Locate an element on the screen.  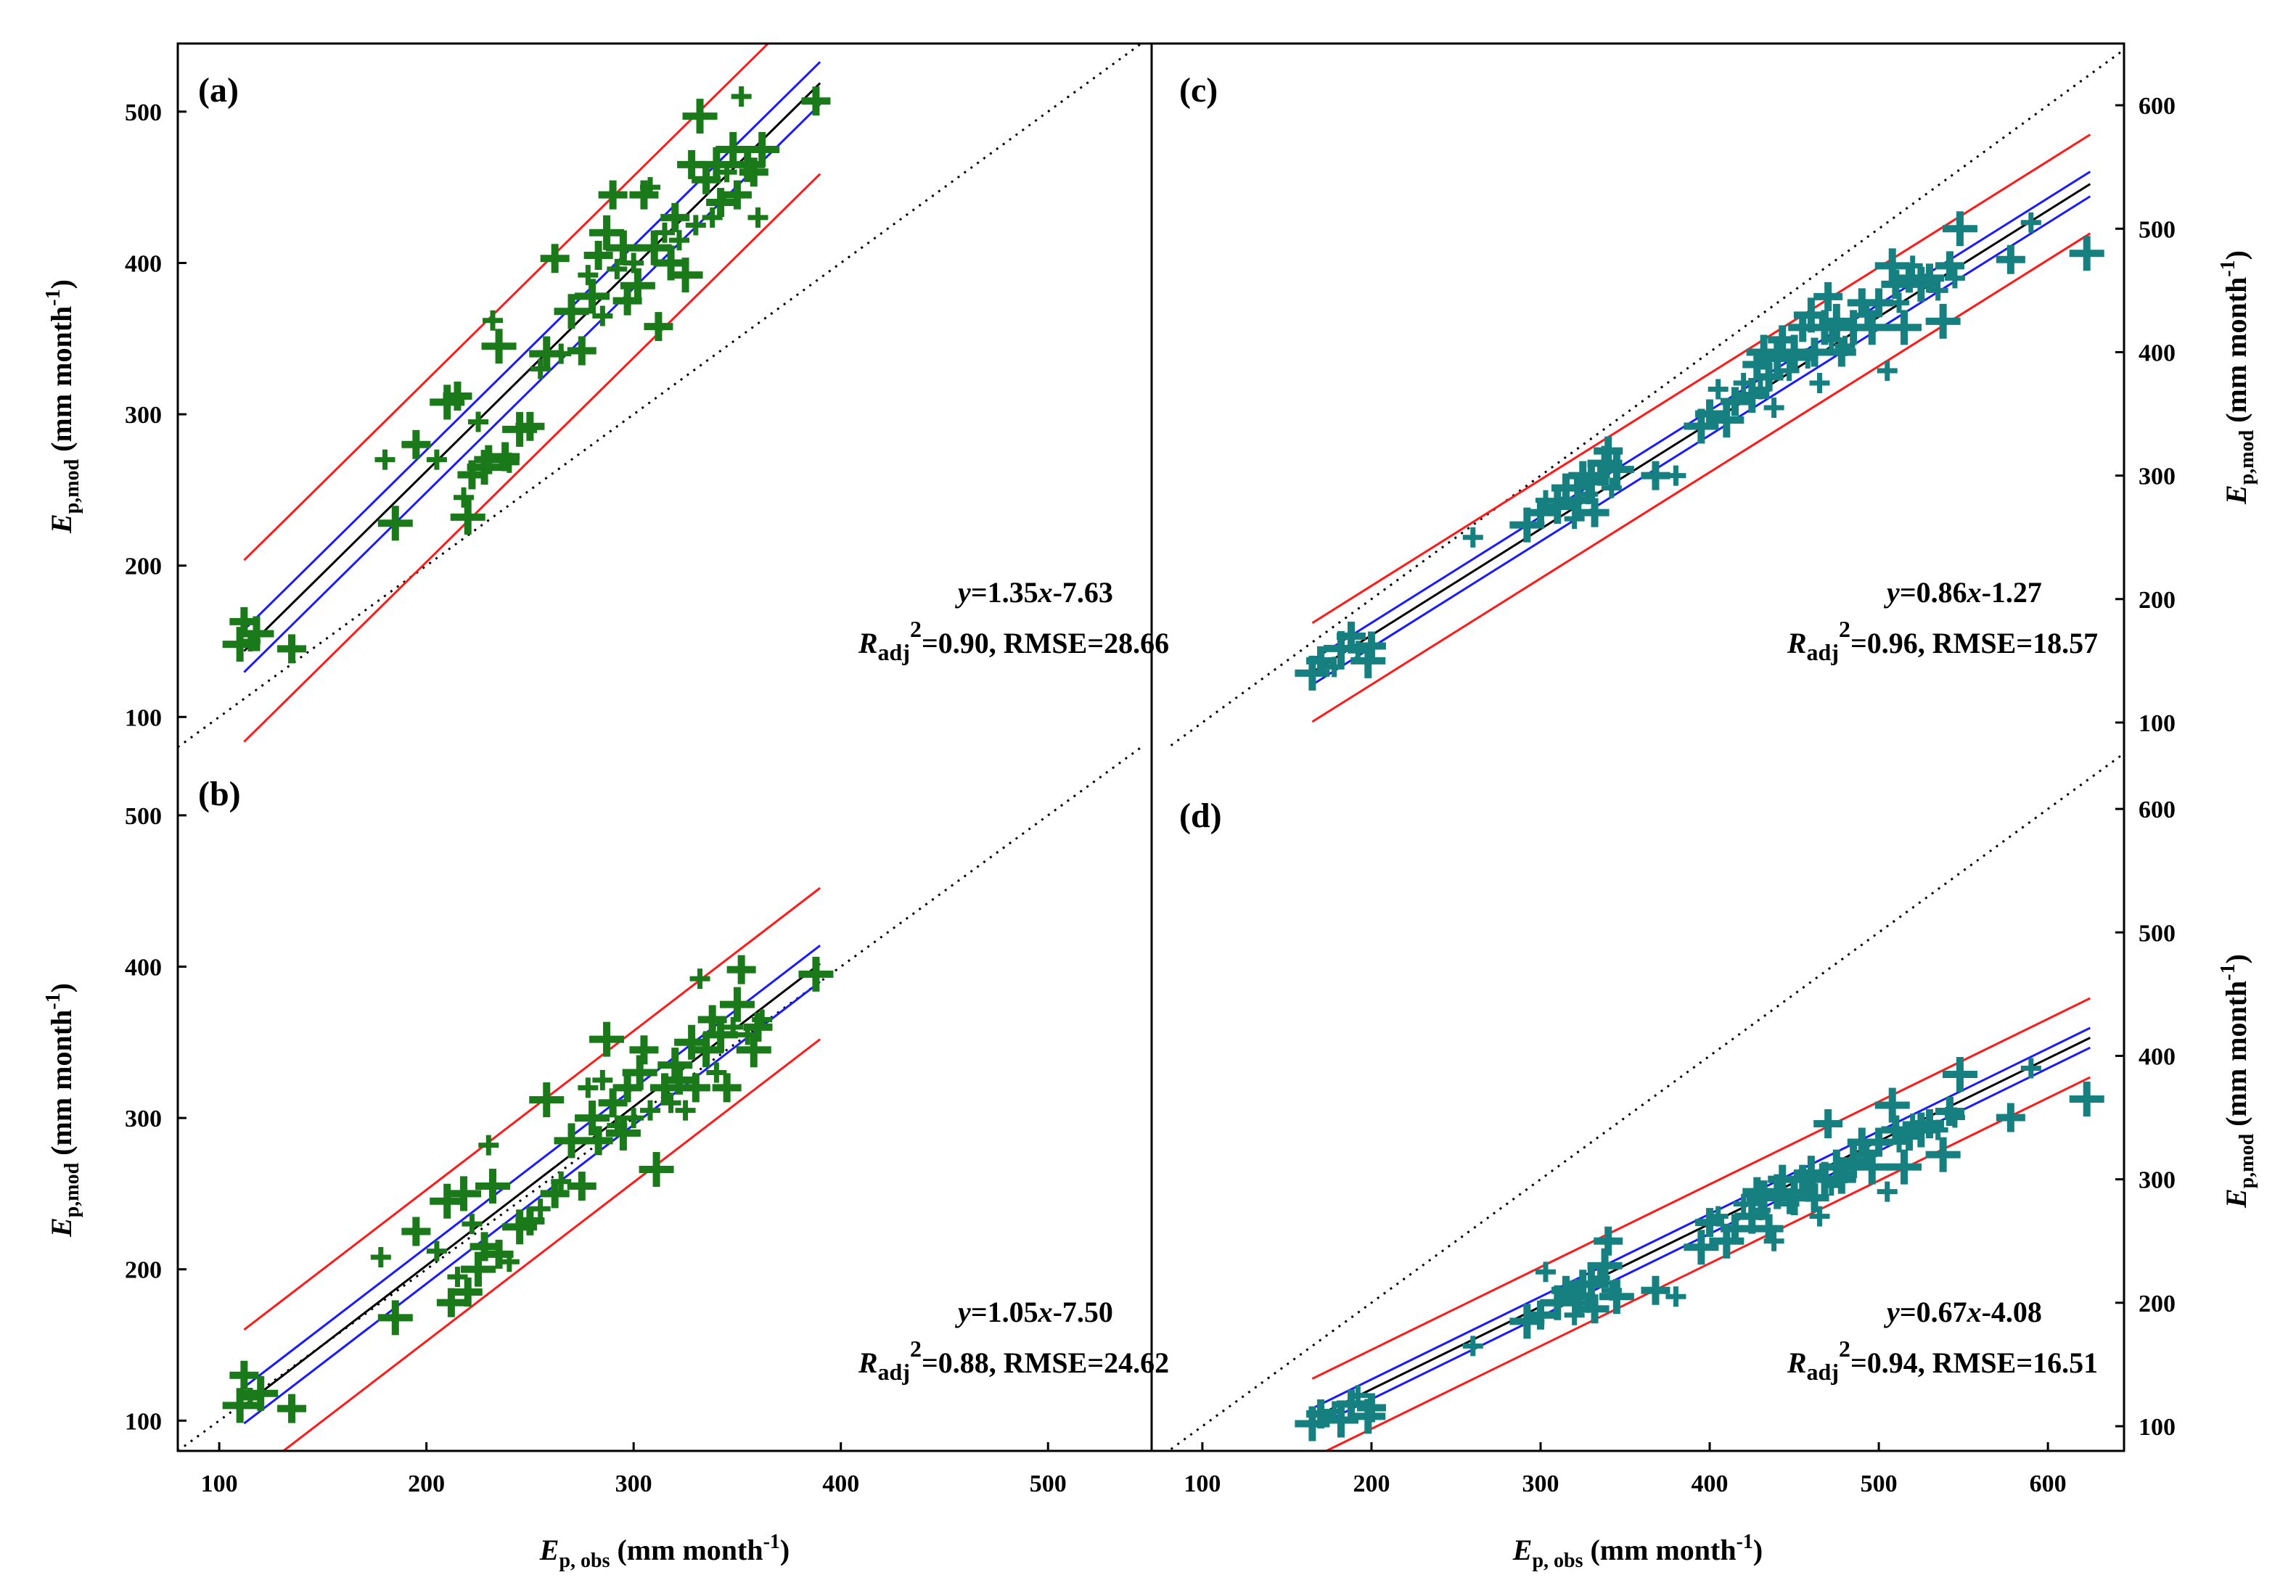
regression-line is located at coordinates (1701, 1228).